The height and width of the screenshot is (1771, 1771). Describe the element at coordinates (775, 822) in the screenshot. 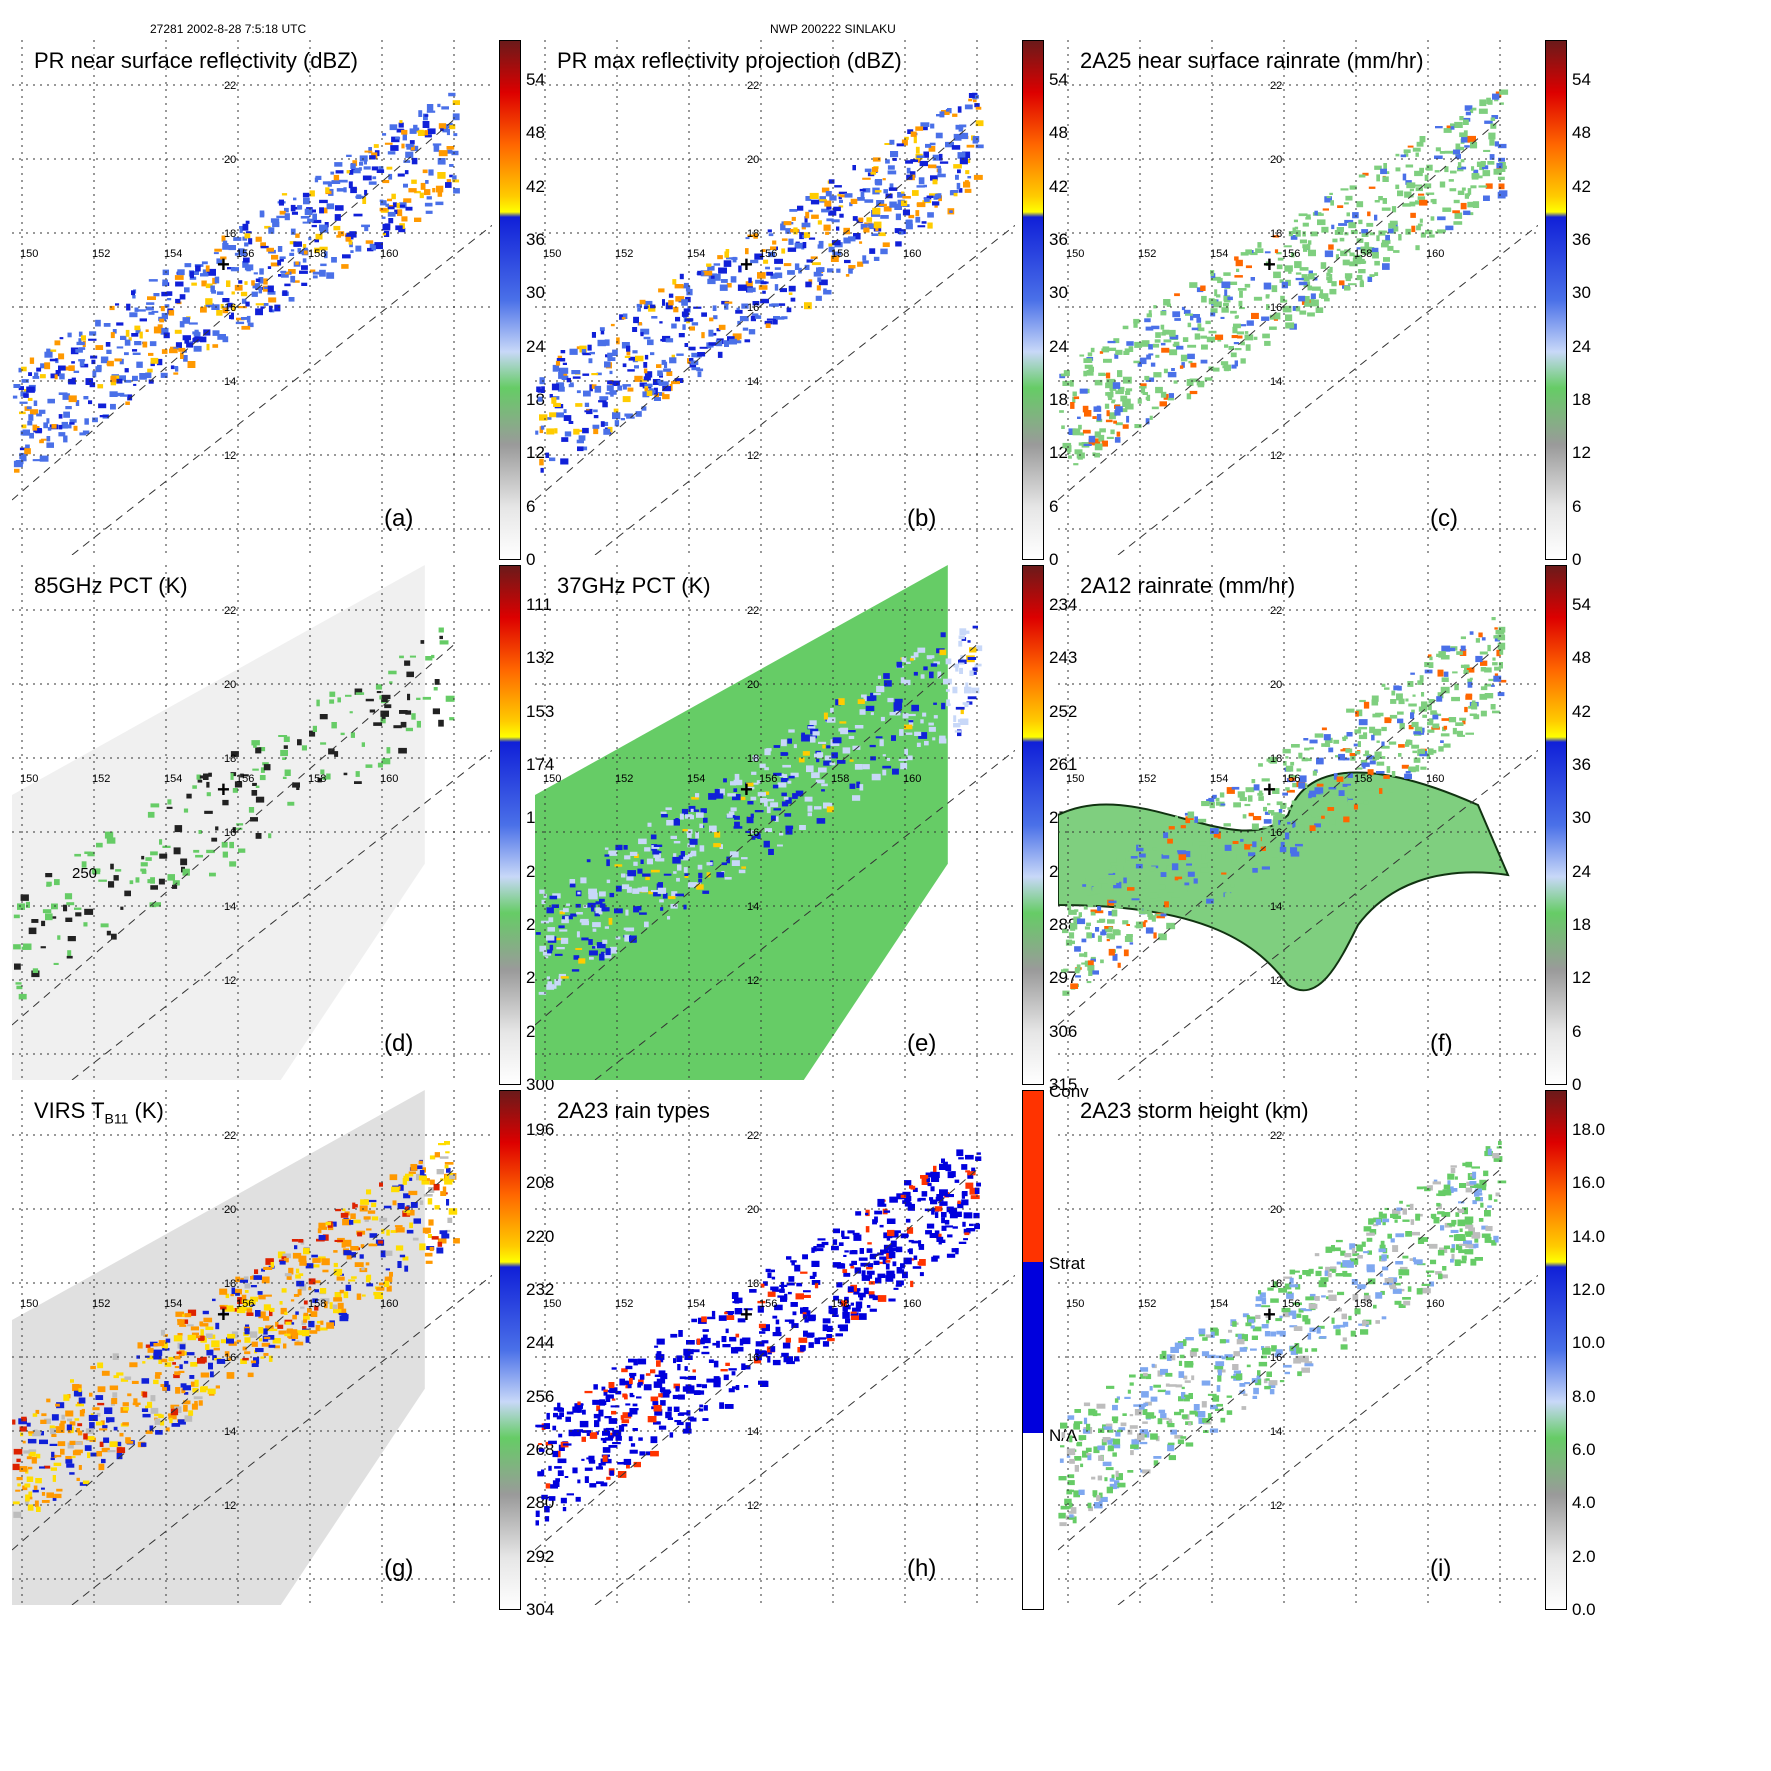

I see `map-e: +22 20 18 16 14 12 150 152 154 156 158 160` at that location.